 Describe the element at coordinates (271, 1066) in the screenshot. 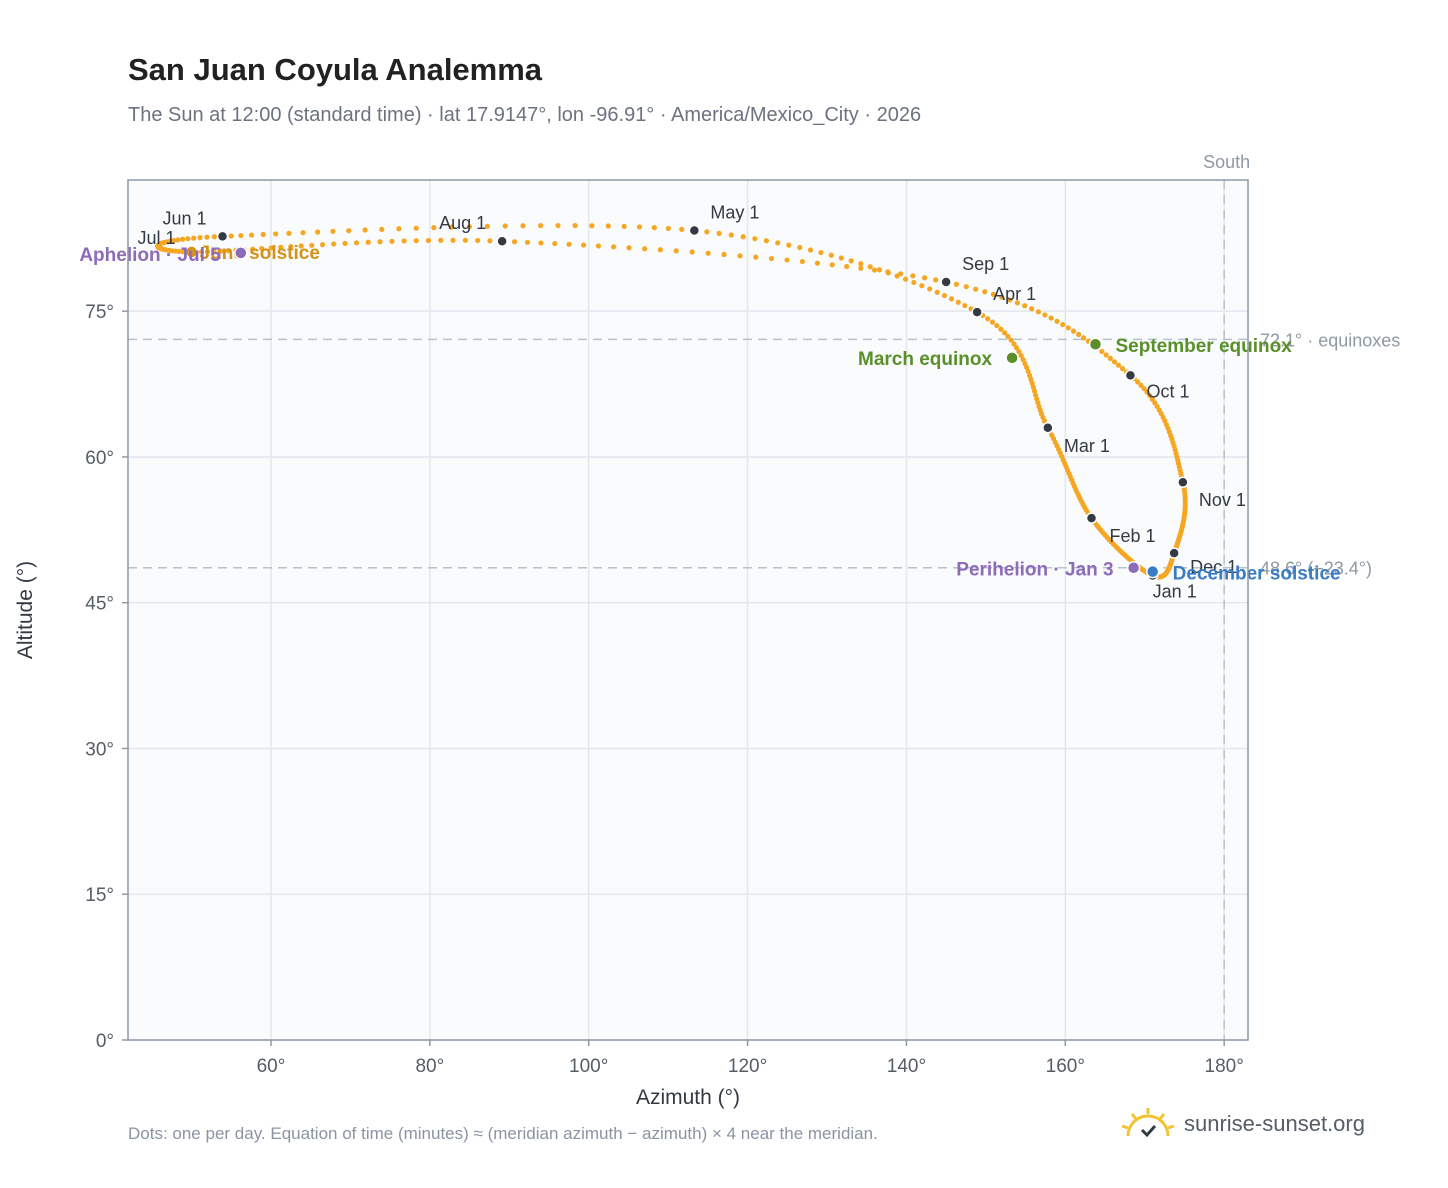

I see `x-tick-label: 60°` at that location.